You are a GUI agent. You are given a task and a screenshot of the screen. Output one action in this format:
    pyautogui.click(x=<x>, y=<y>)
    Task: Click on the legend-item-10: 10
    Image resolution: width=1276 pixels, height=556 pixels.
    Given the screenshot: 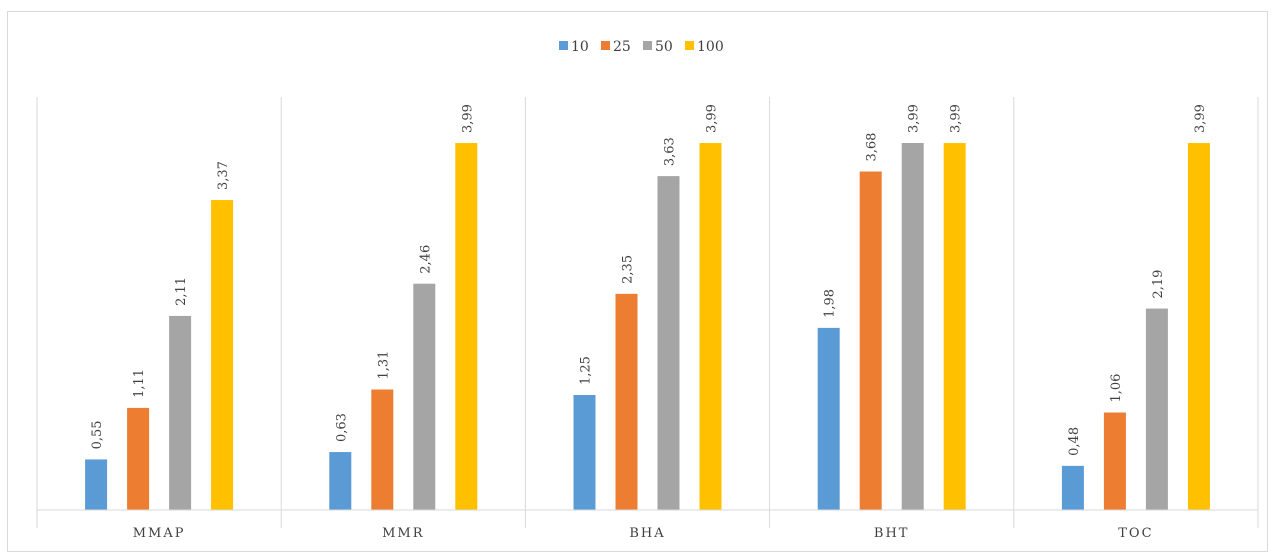 What is the action you would take?
    pyautogui.click(x=574, y=47)
    